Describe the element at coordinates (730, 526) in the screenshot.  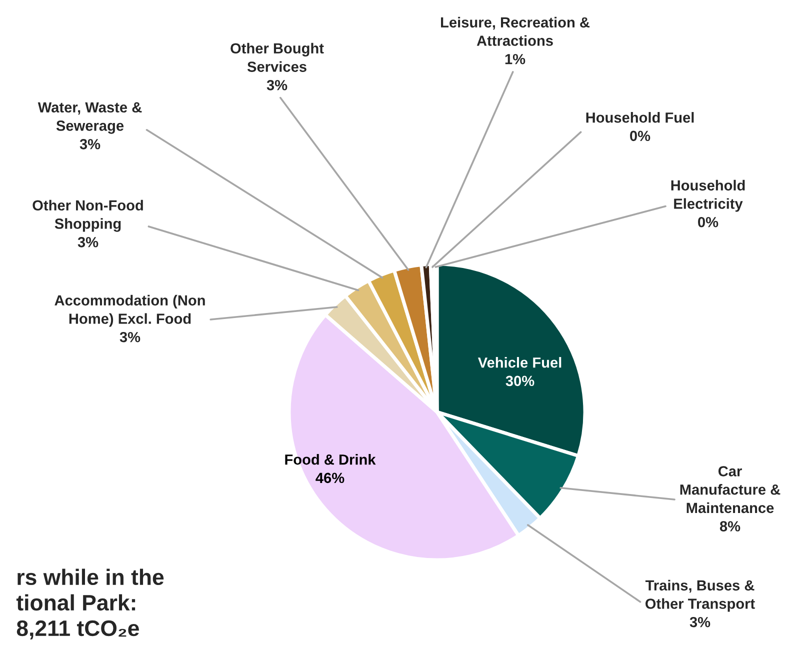
I see `data-label: 8%` at that location.